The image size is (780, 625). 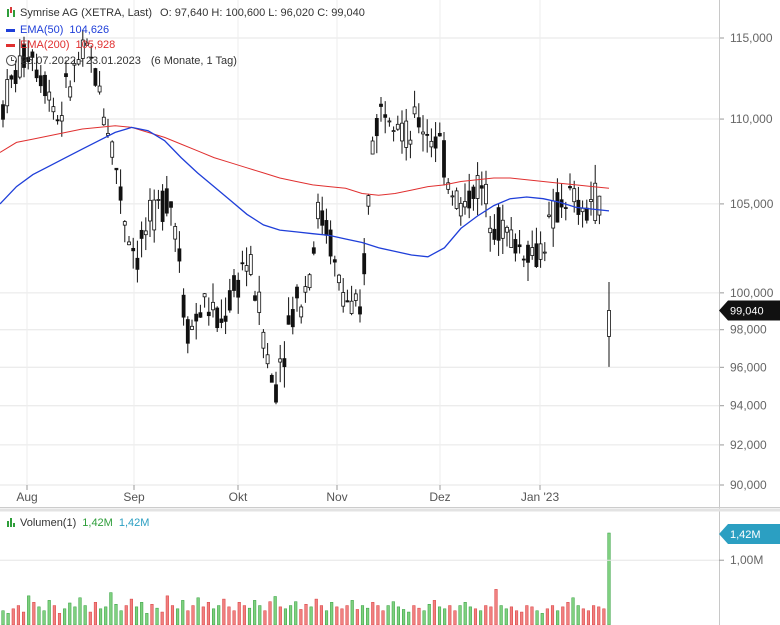 What do you see at coordinates (306, 578) in the screenshot?
I see `volume-bars` at bounding box center [306, 578].